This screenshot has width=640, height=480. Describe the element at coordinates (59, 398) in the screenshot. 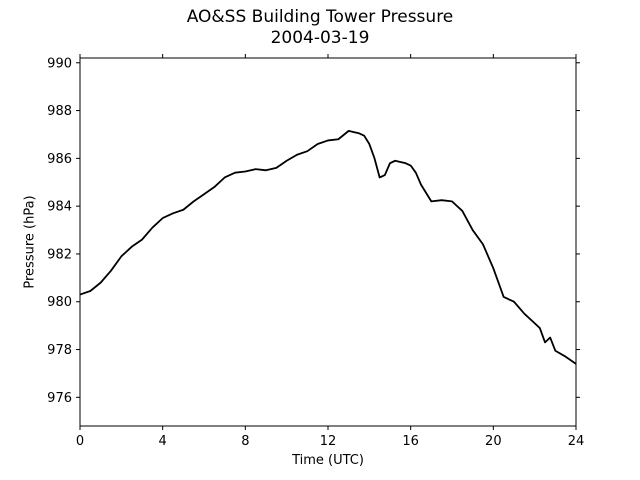

I see `y-tick-label: 976` at that location.